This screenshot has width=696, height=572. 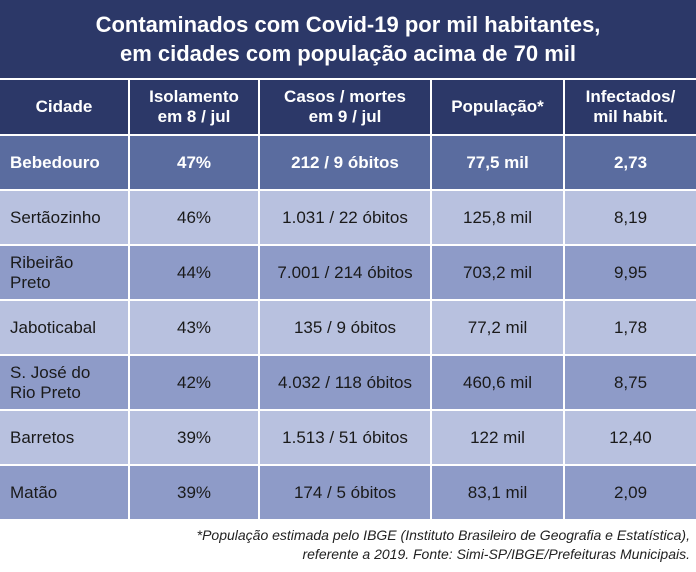 What do you see at coordinates (194, 327) in the screenshot?
I see `table-cell: 43%` at bounding box center [194, 327].